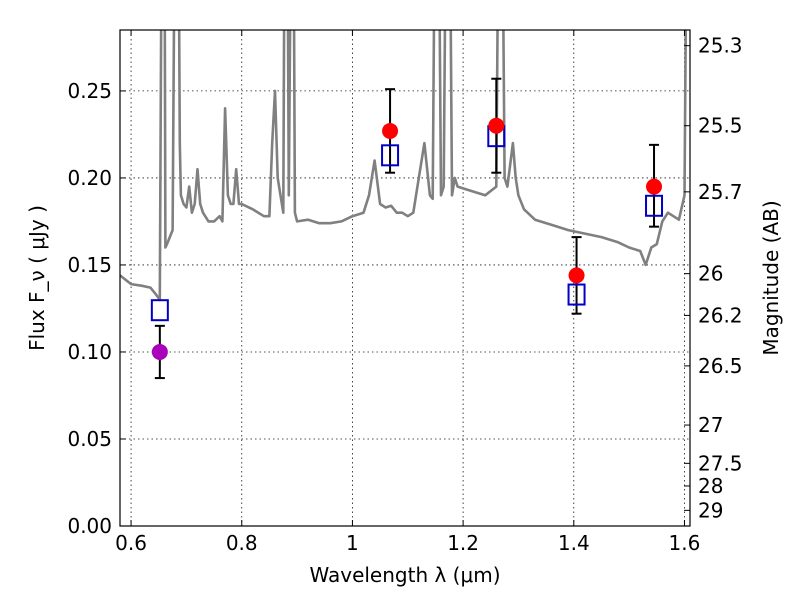 The width and height of the screenshot is (800, 600). I want to click on right-tick-label: 25.7, so click(720, 192).